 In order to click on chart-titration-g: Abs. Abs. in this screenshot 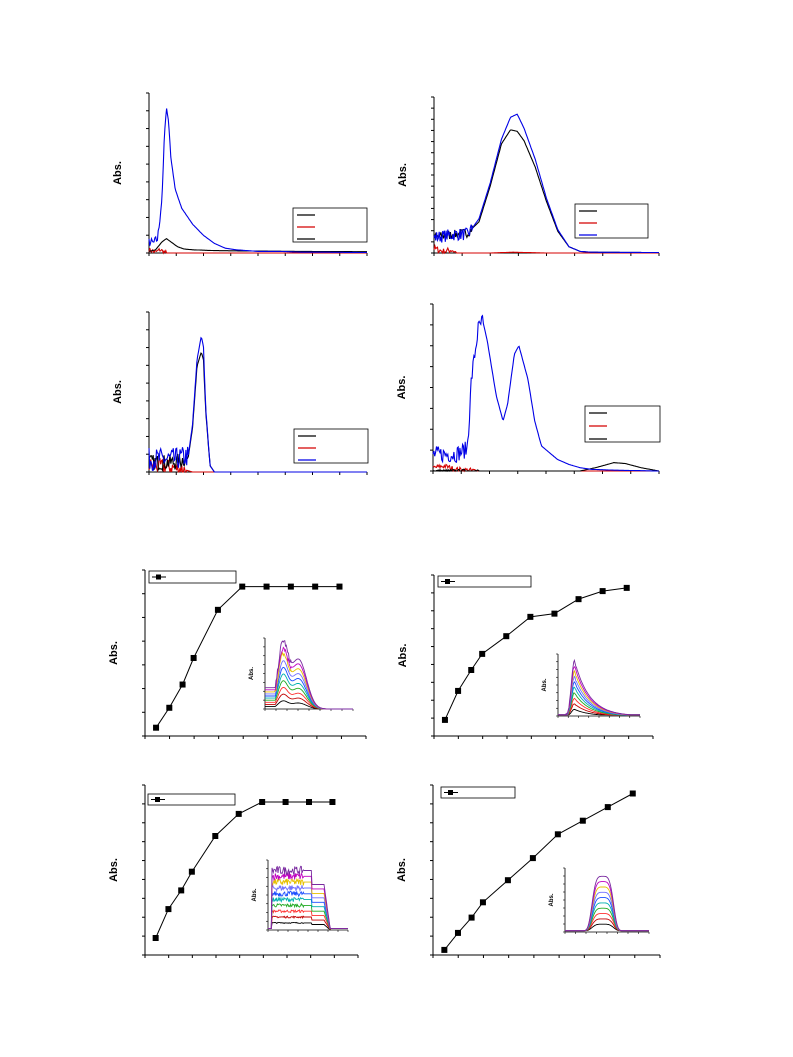, I will do `click(233, 871)`.